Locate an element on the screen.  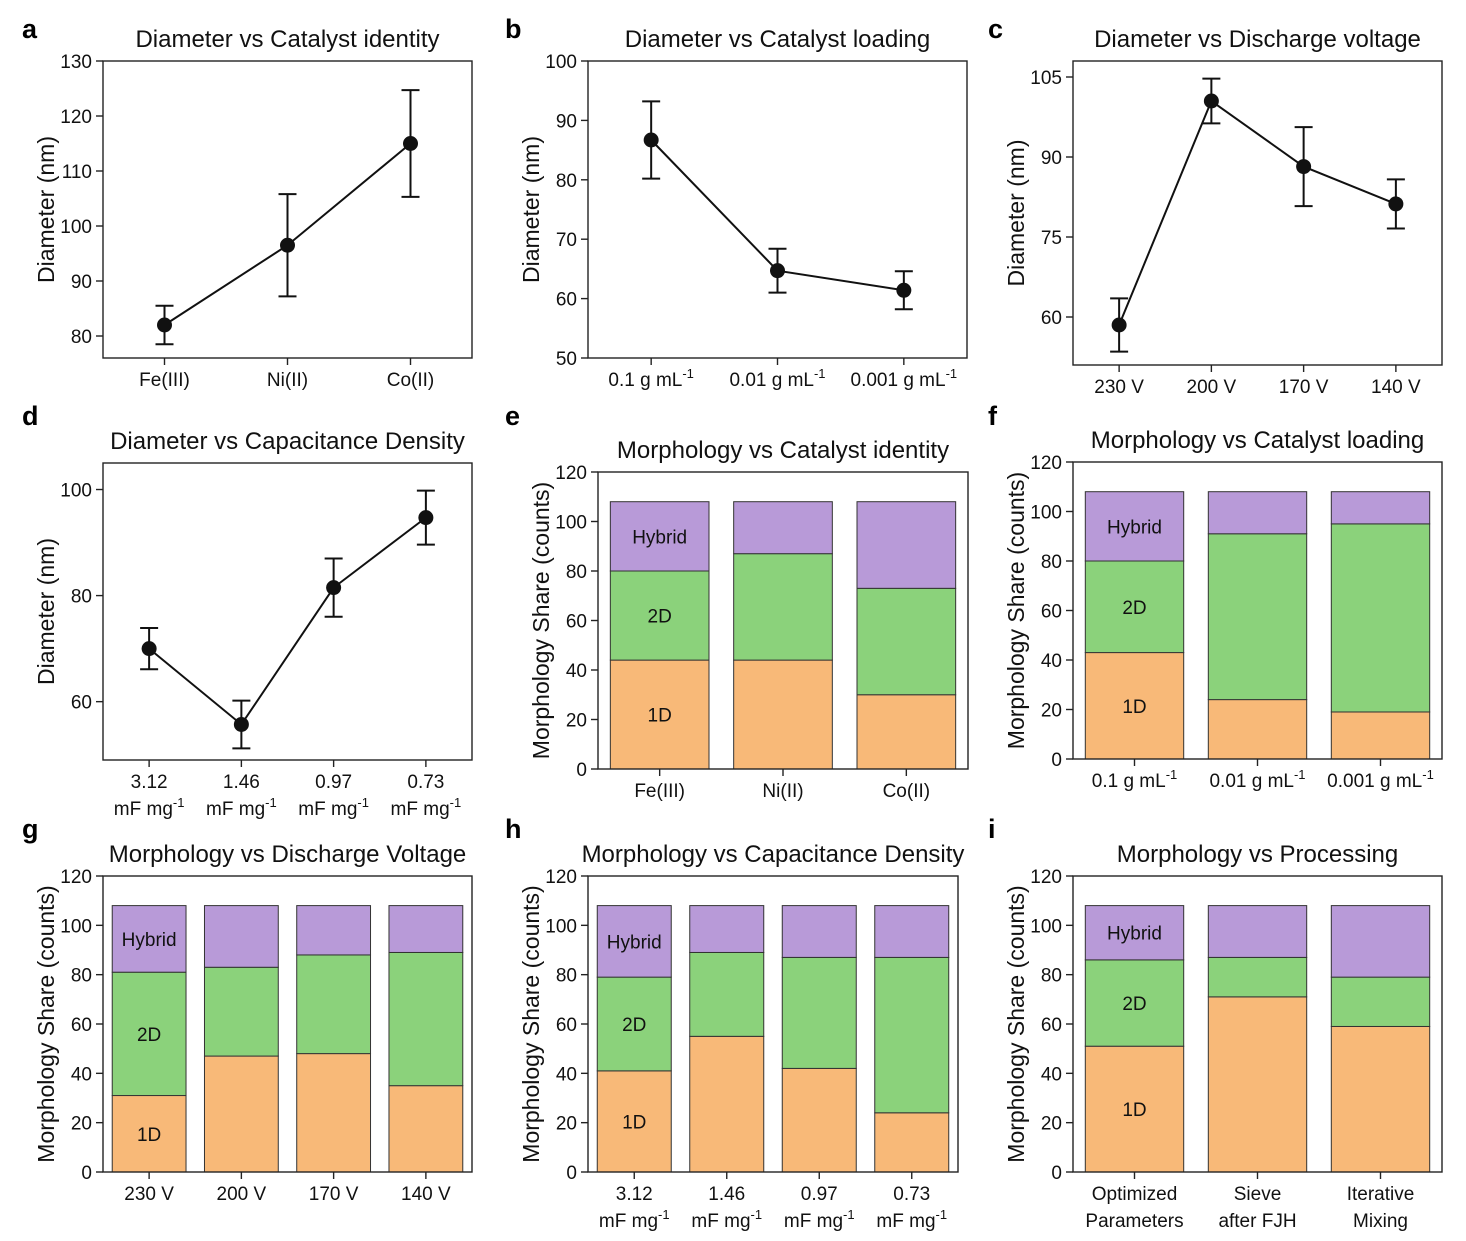
segment-label-h-hybrid: Hybrid is located at coordinates (634, 942).